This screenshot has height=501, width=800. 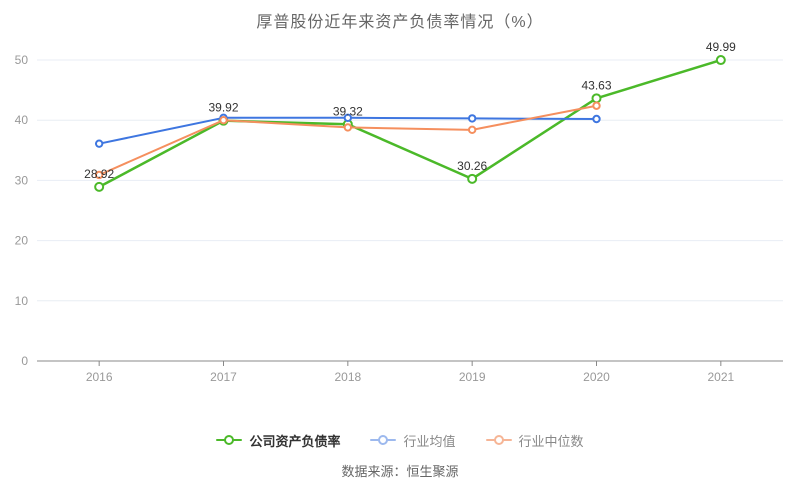 I want to click on legend-line-marker-orange, so click(x=498, y=440).